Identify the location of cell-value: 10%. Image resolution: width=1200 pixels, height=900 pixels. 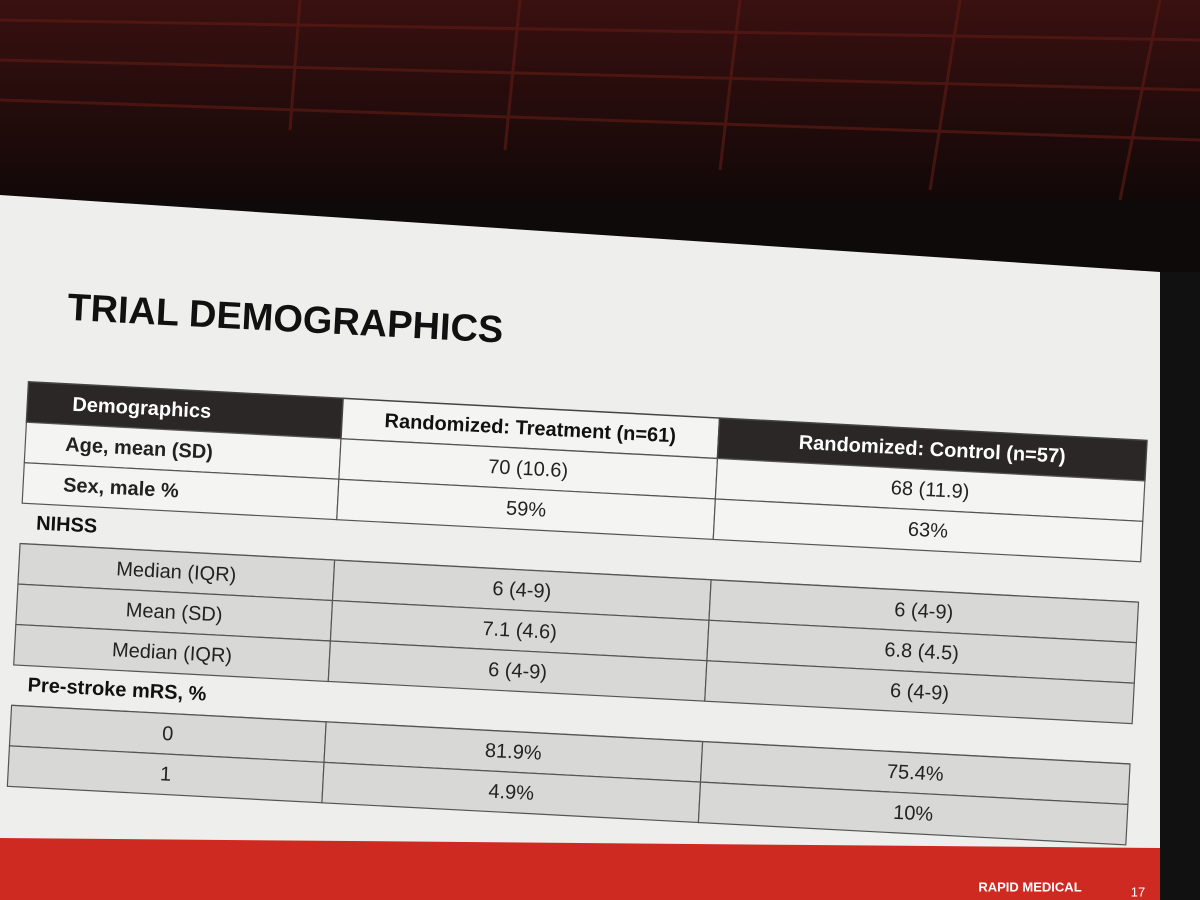
(913, 814).